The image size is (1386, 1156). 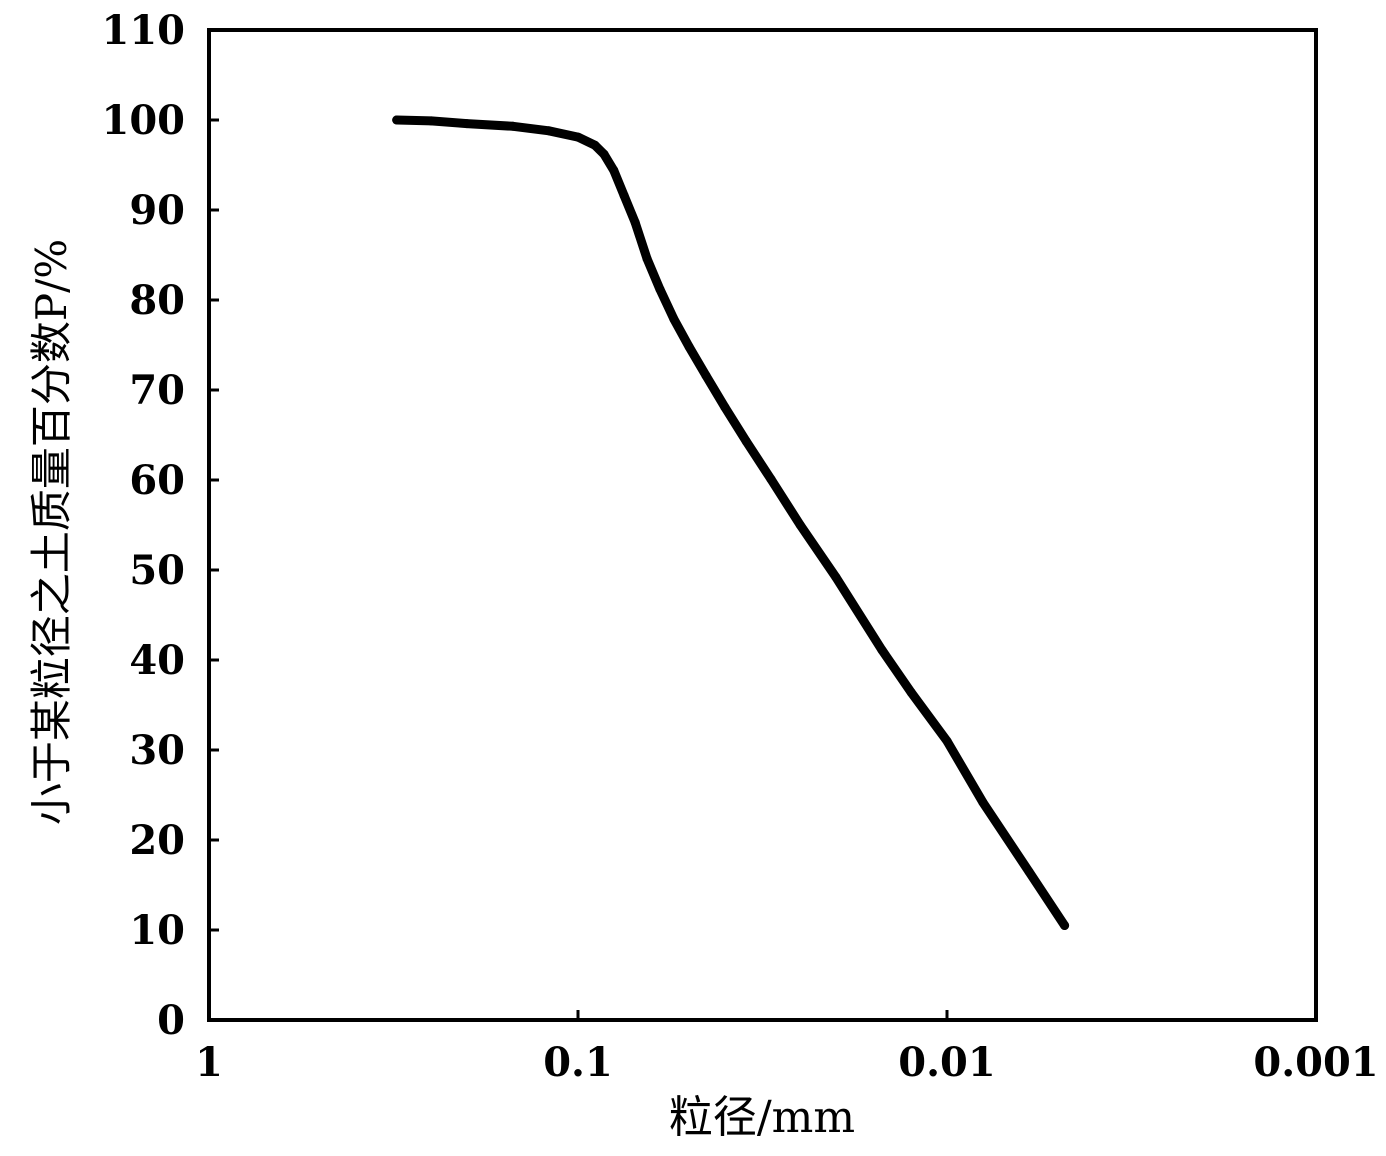 What do you see at coordinates (787, 1048) in the screenshot?
I see `x-axis-ticks: 1 0.1 0.01 0.001` at bounding box center [787, 1048].